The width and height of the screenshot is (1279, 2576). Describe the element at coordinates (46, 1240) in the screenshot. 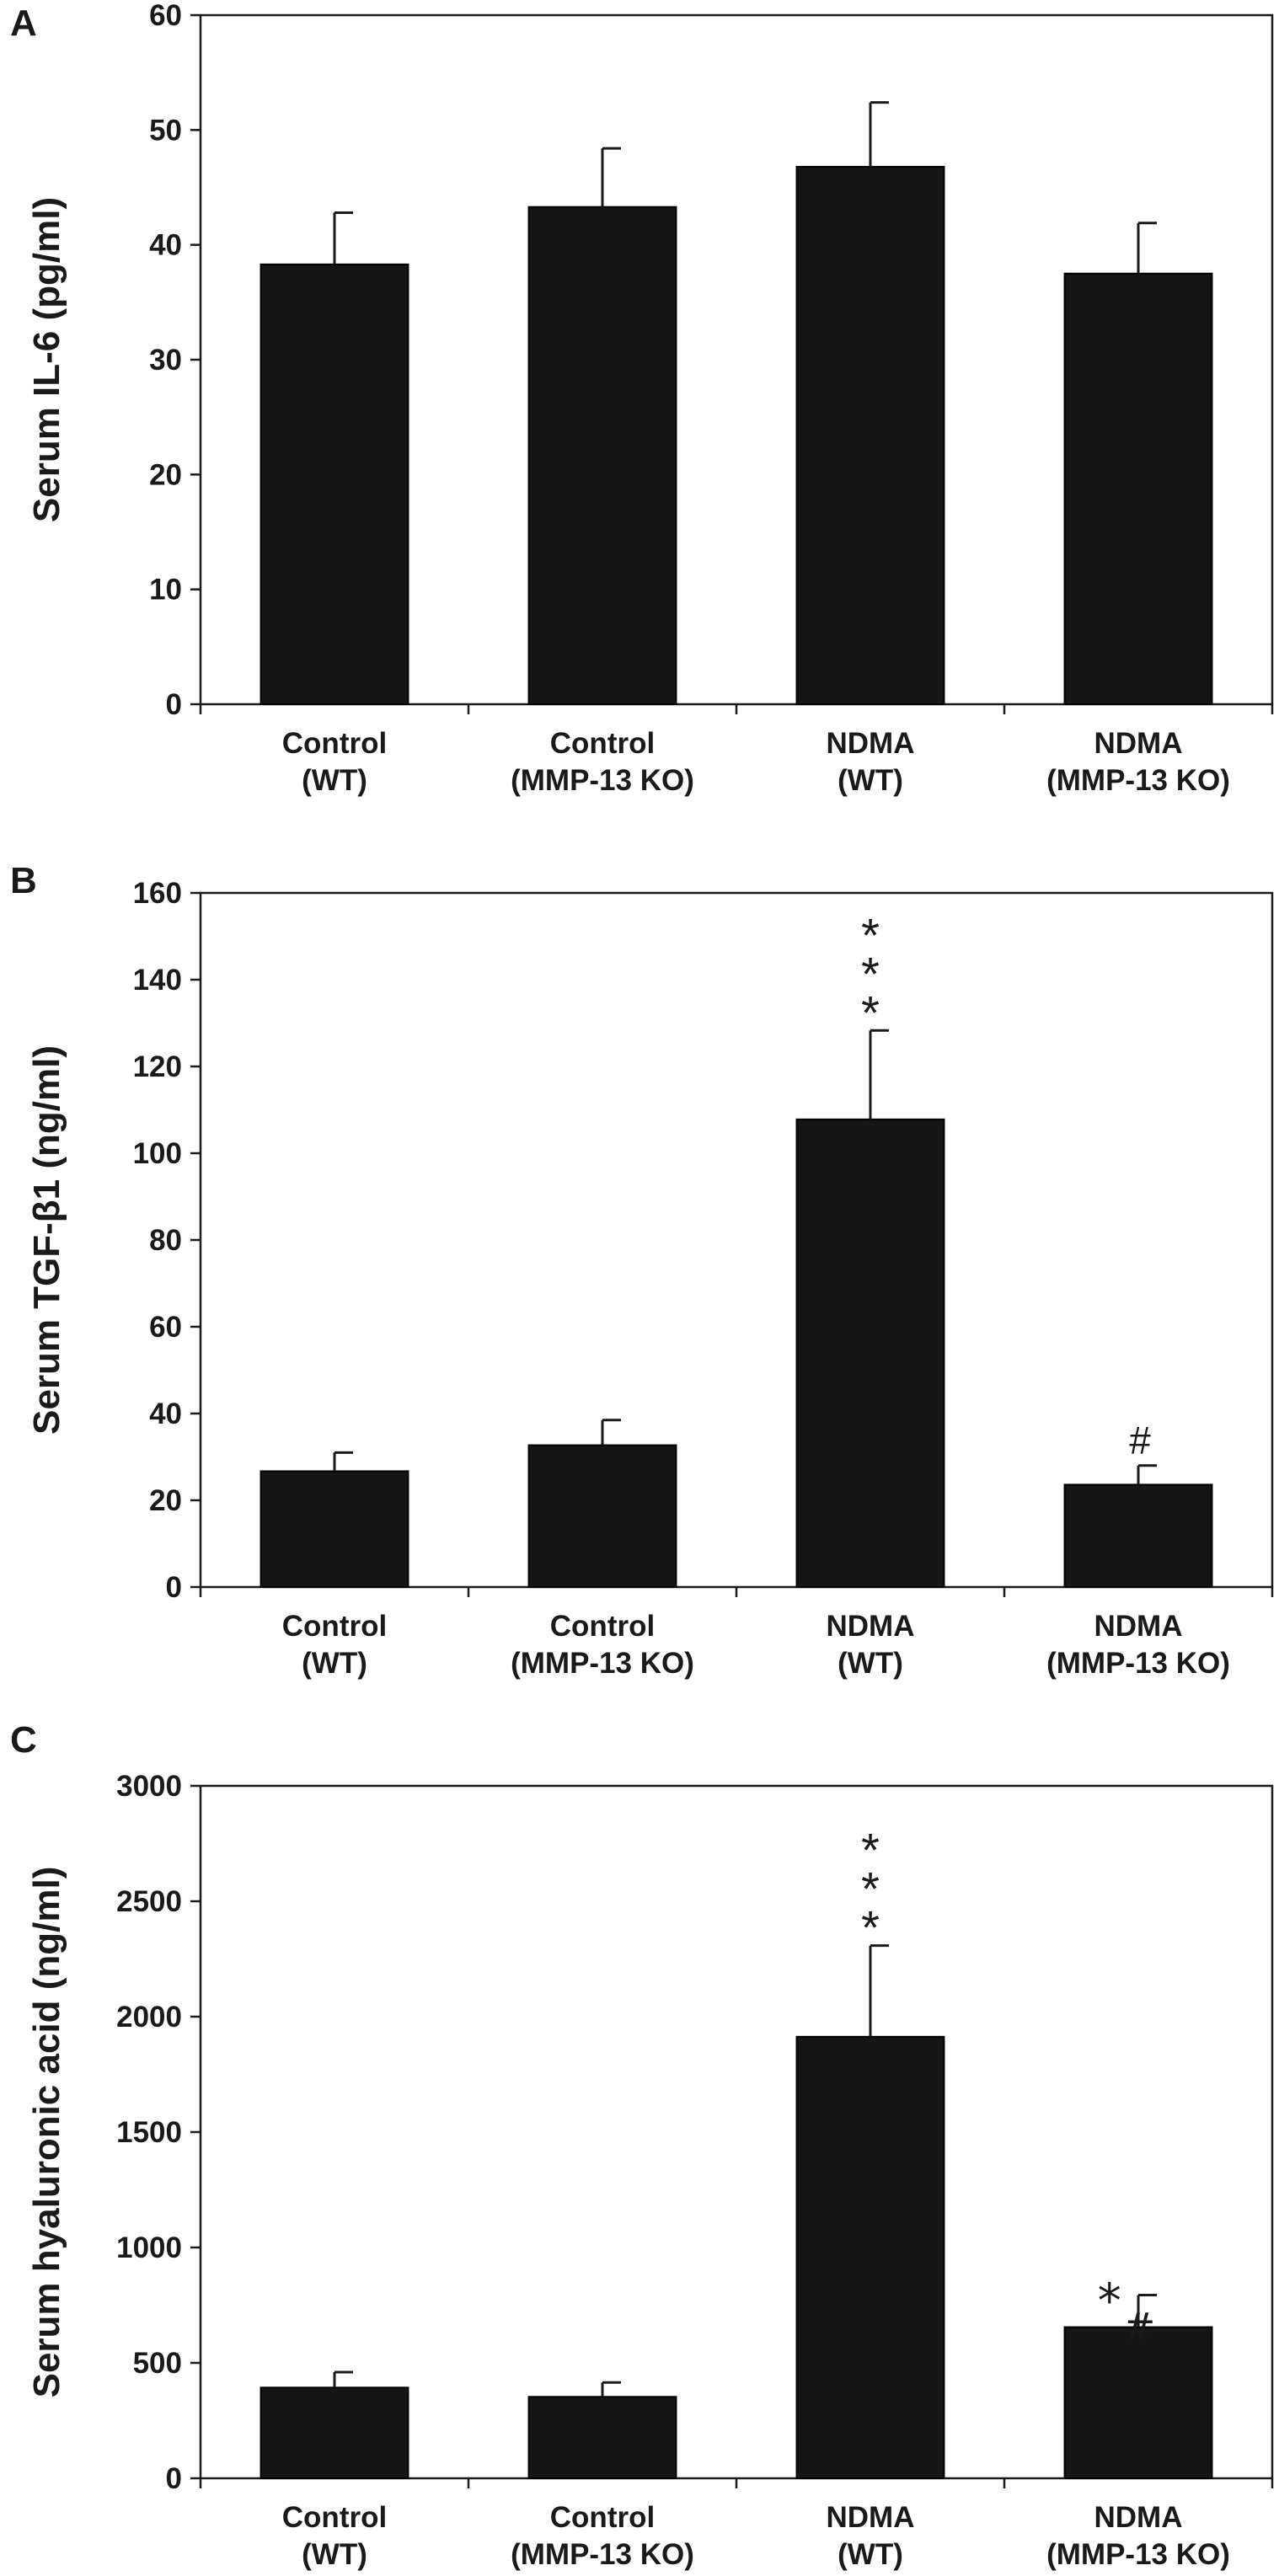

I see `y-axis-label: Serum TGF-β1 (ng/ml)` at that location.